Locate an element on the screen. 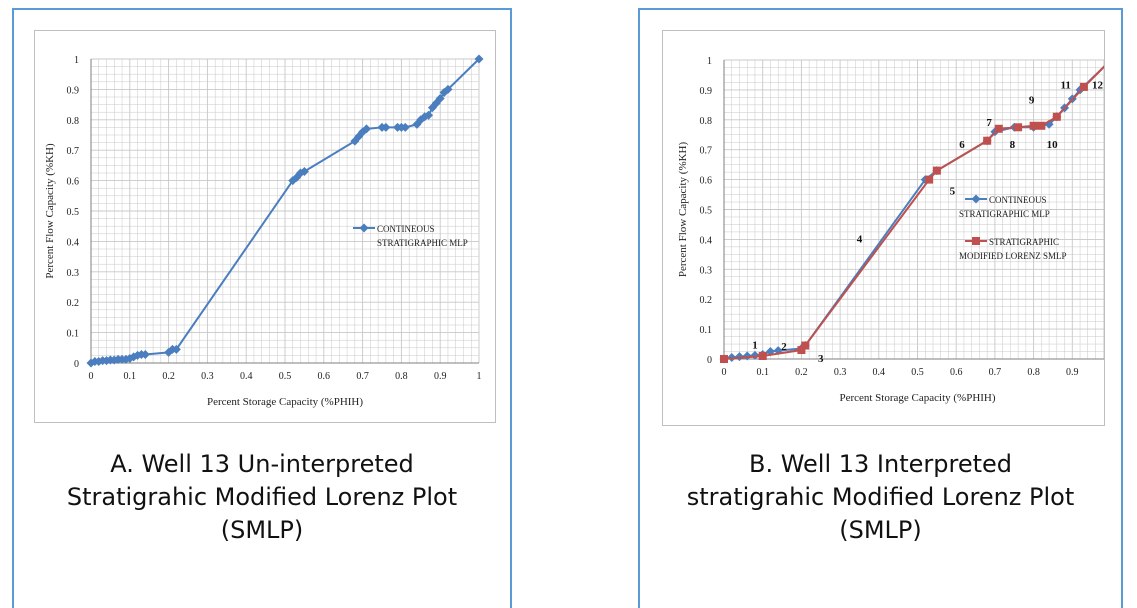 The width and height of the screenshot is (1137, 608). legend: CONTINEOUS STRATIGRAPHIC MLP is located at coordinates (410, 235).